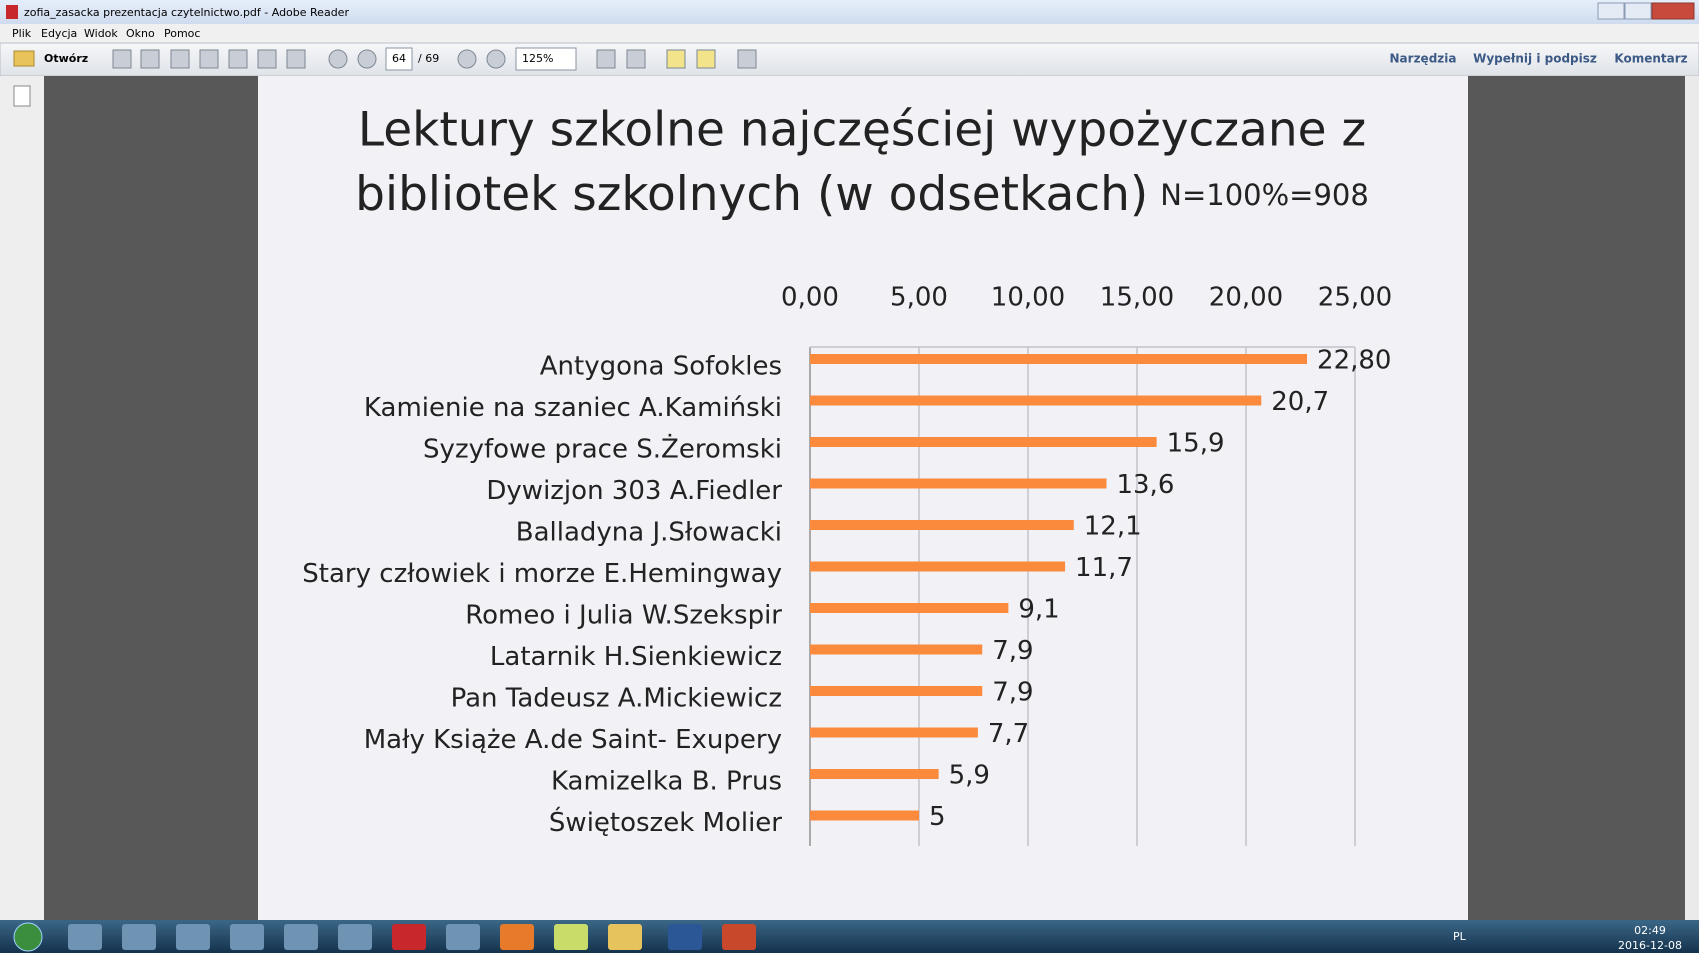 The height and width of the screenshot is (953, 1699). Describe the element at coordinates (1137, 298) in the screenshot. I see `x-tick-label: 15,00` at that location.